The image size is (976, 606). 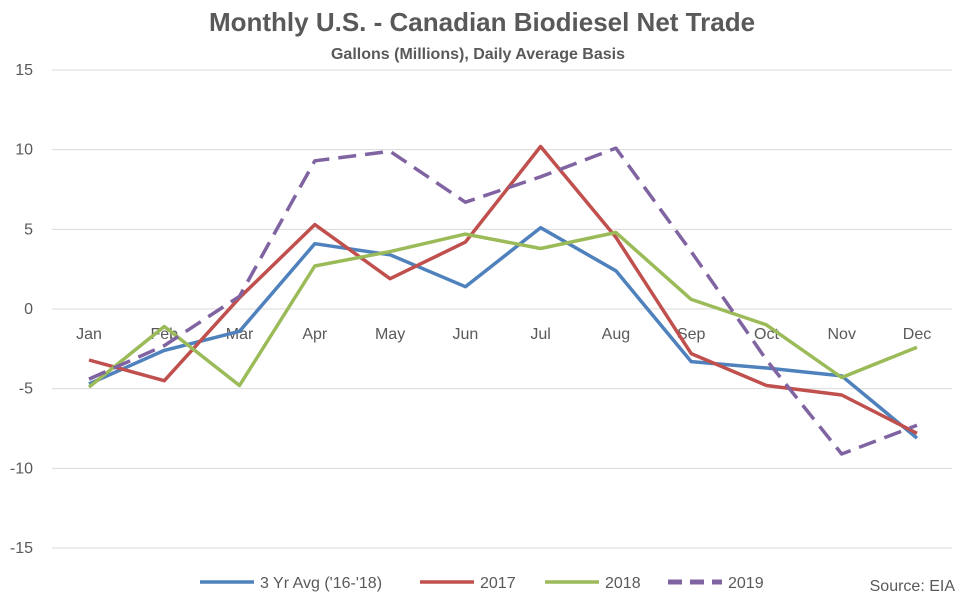 I want to click on x-tick-label-mar: Mar, so click(x=240, y=334).